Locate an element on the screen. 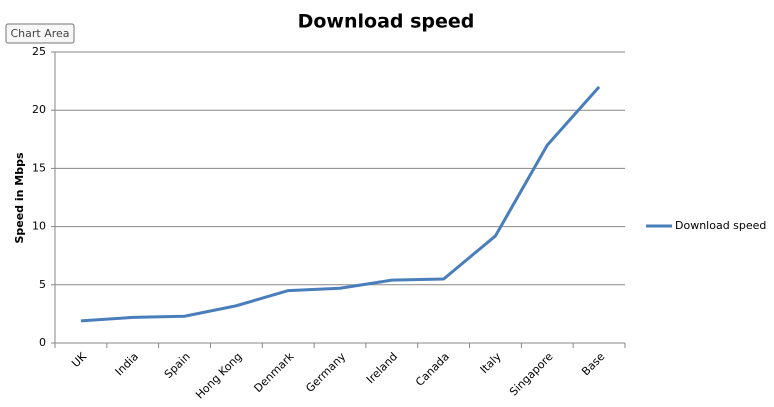 This screenshot has height=407, width=774. y-axis-label: Speed in Mbps is located at coordinates (19, 198).